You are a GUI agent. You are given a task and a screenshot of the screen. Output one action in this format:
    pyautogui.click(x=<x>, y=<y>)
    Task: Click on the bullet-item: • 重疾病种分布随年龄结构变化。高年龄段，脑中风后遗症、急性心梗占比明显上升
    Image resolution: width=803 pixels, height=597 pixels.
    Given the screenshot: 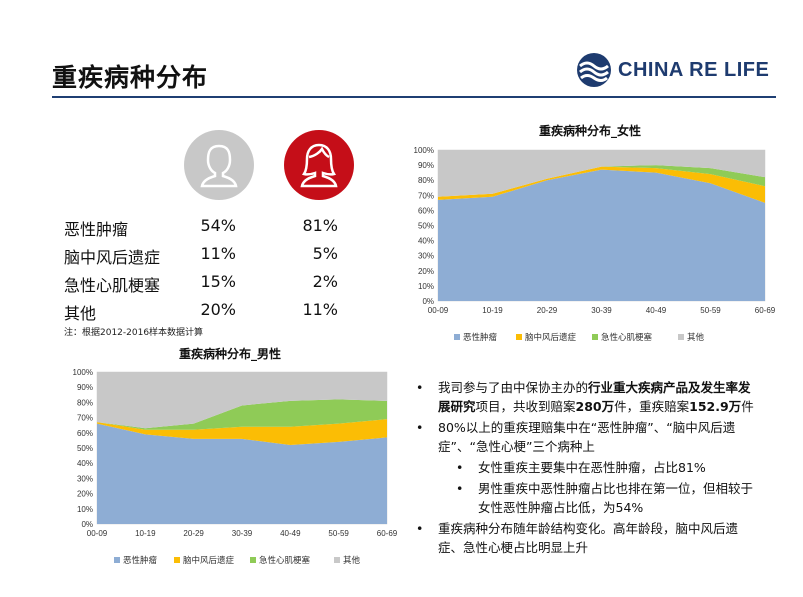 What is the action you would take?
    pyautogui.click(x=589, y=538)
    